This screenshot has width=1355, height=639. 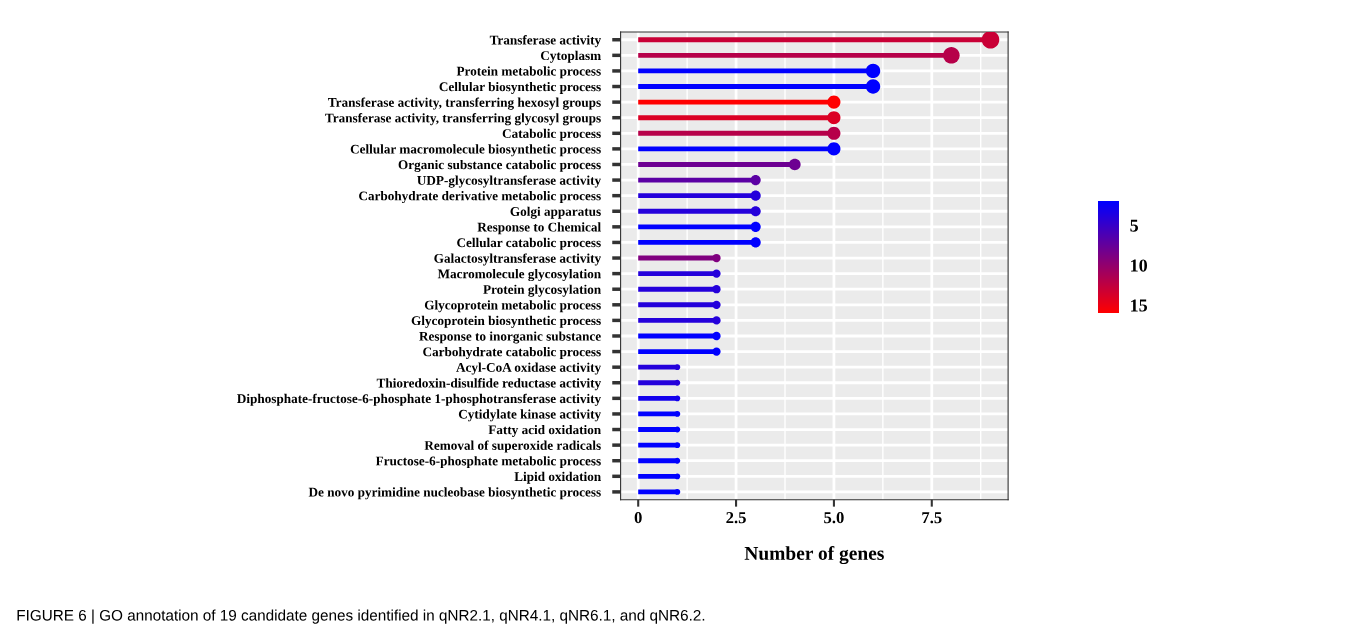 What do you see at coordinates (512, 353) in the screenshot?
I see `y-tick-label: Carbohydrate catabolic process` at bounding box center [512, 353].